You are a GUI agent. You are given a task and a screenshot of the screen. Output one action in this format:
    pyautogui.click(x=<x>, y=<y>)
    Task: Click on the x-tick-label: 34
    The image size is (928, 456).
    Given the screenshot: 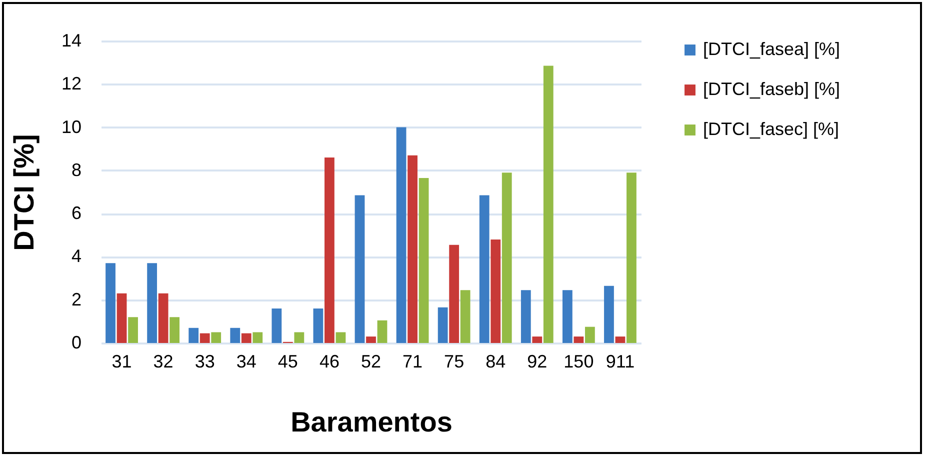 What is the action you would take?
    pyautogui.click(x=246, y=362)
    